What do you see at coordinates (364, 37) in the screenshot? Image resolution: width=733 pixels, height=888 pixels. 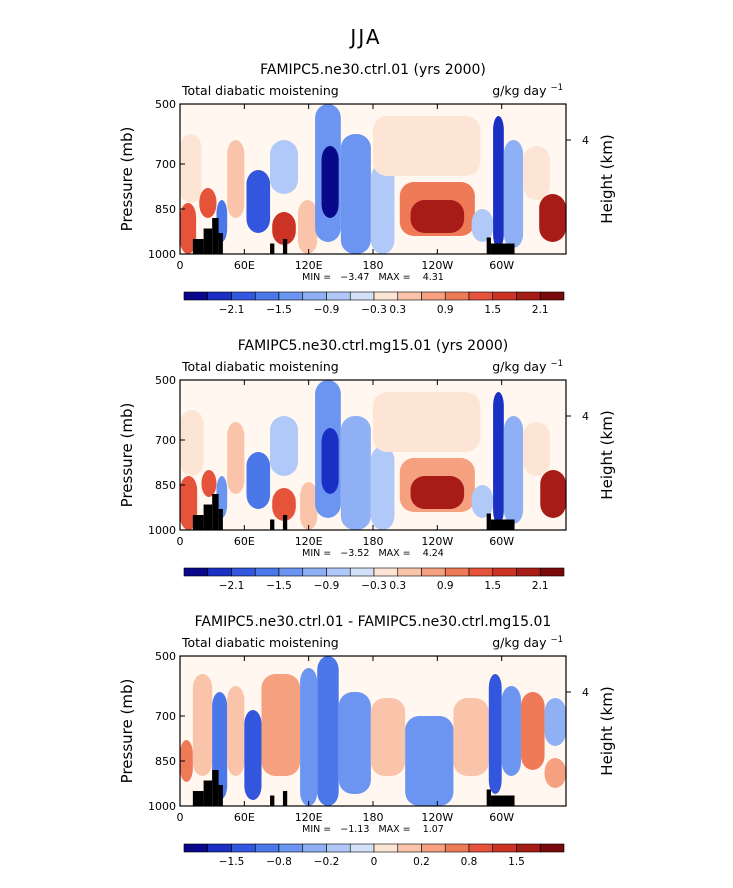 I see `figure-title: JJA` at bounding box center [364, 37].